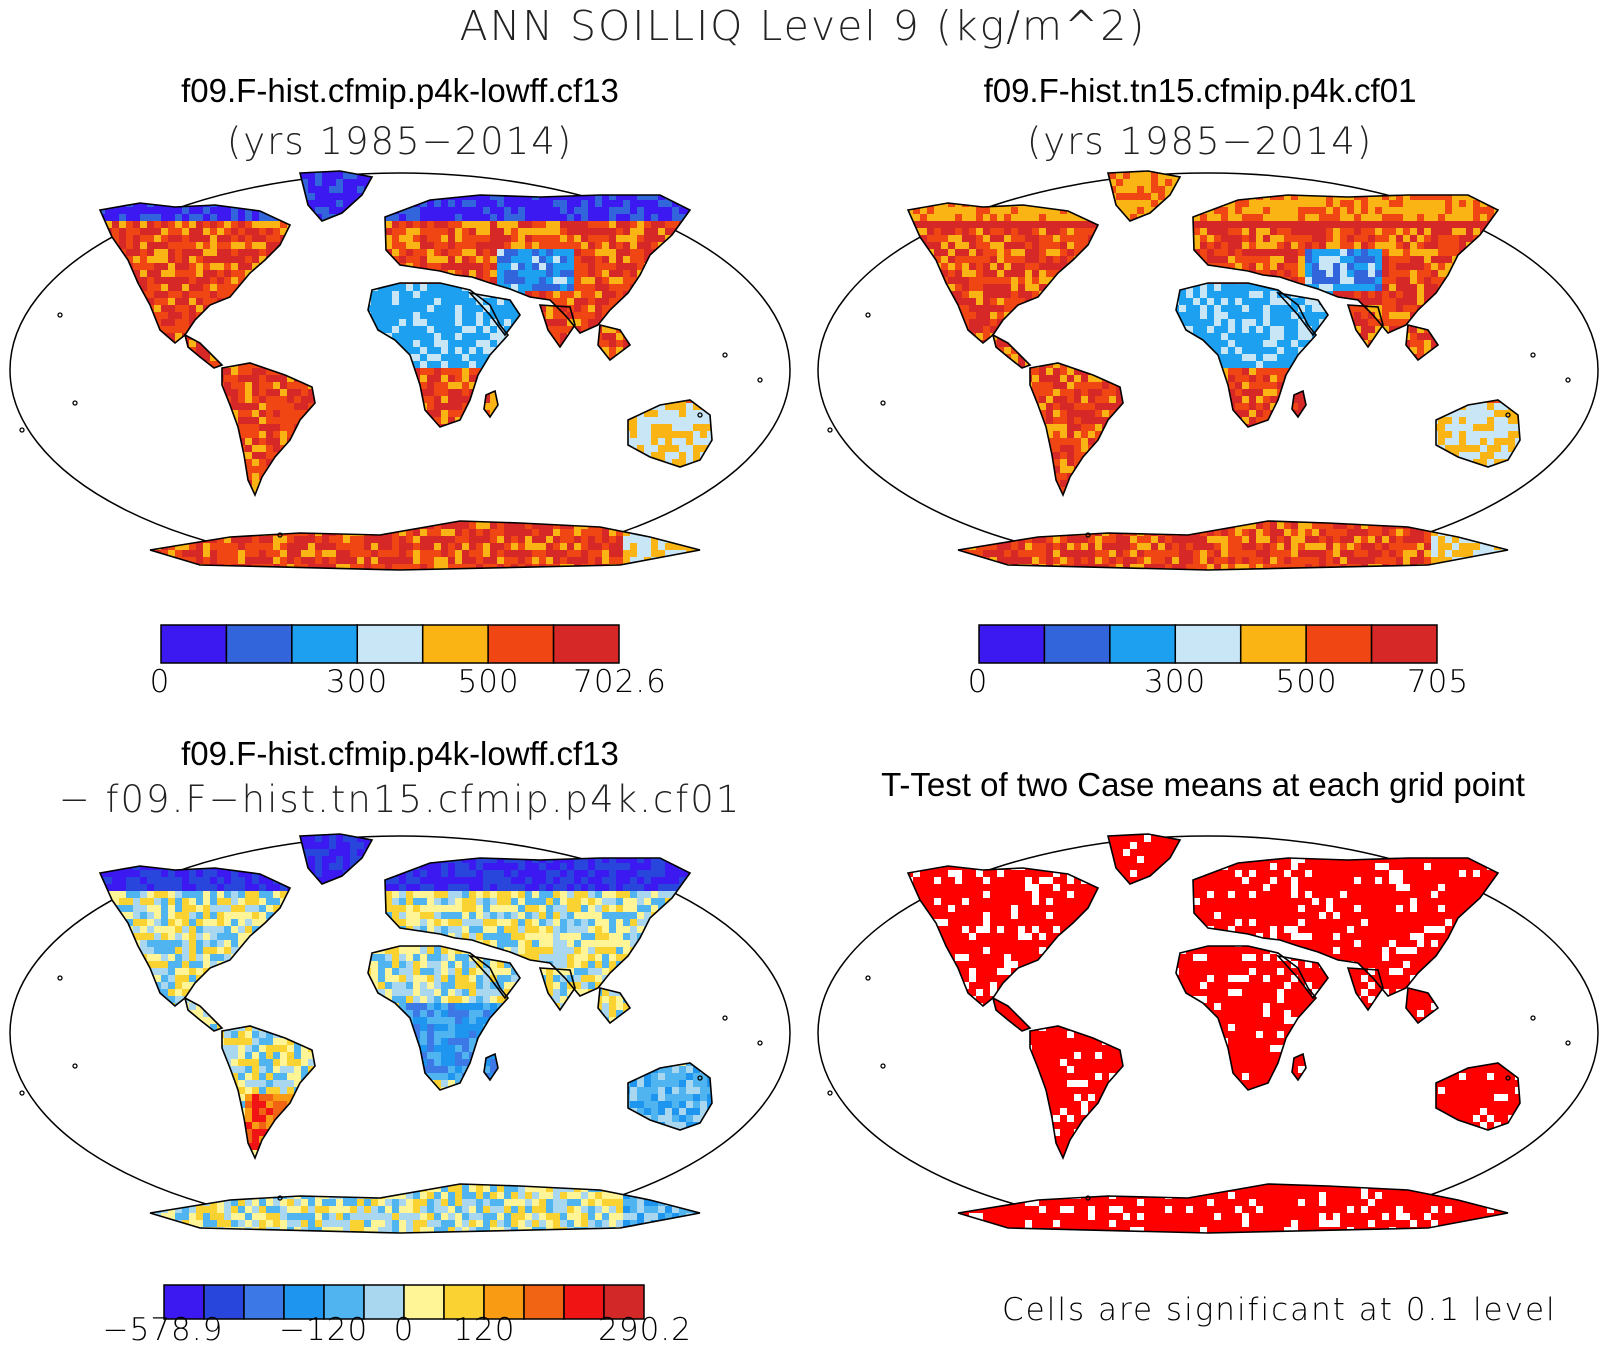 The image size is (1606, 1354). I want to click on colorbar-case1, so click(390, 644).